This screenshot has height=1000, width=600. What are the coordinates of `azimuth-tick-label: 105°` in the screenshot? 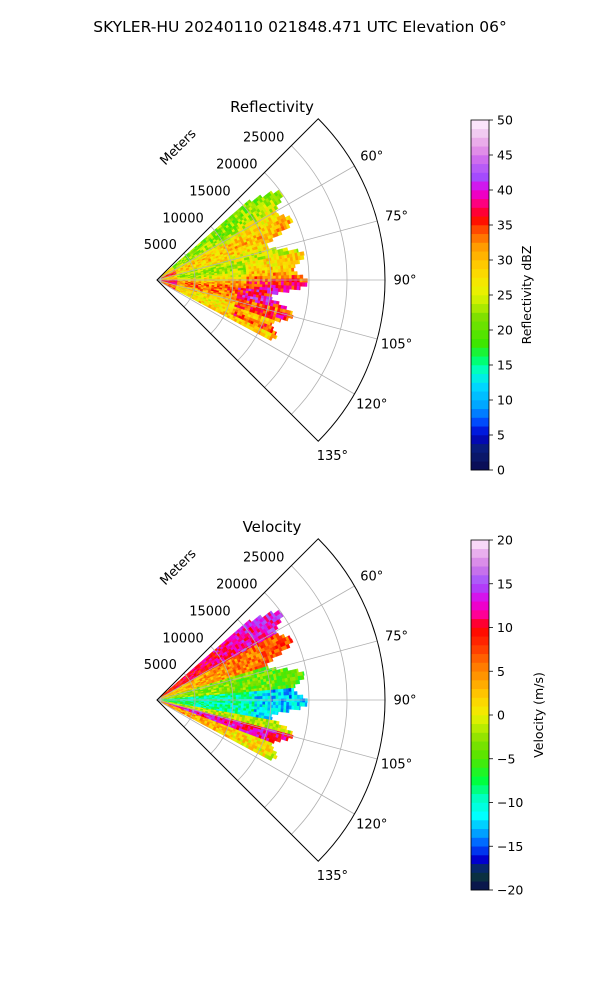 It's located at (396, 345).